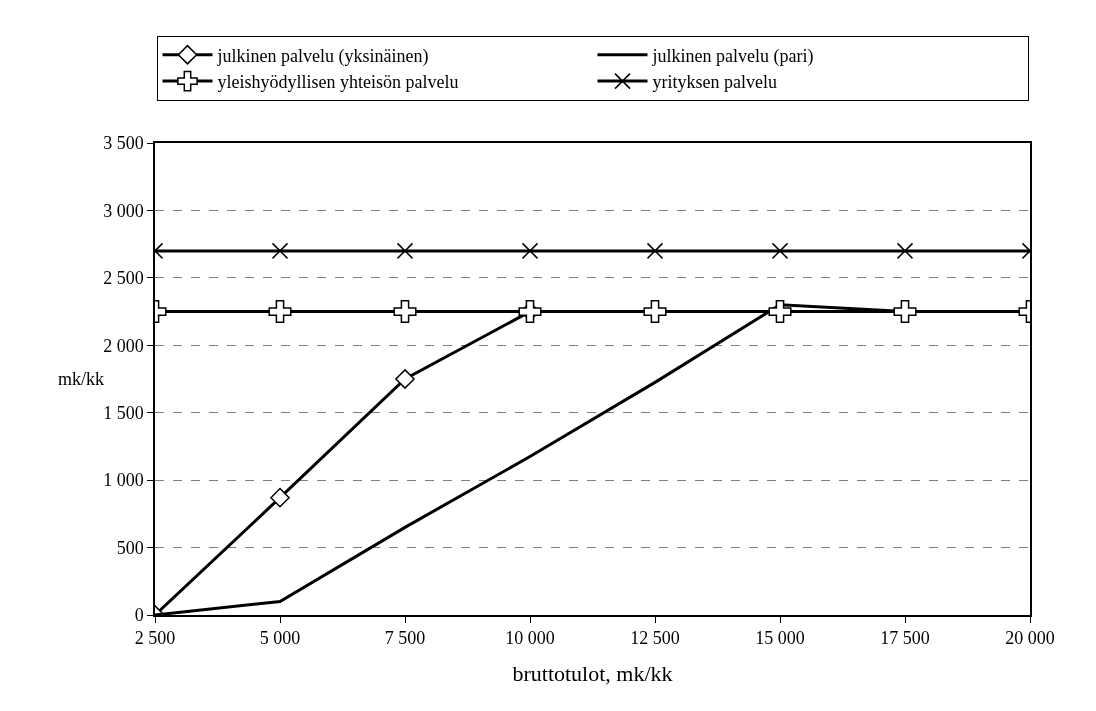  I want to click on y-tick-label: 500, so click(130, 547).